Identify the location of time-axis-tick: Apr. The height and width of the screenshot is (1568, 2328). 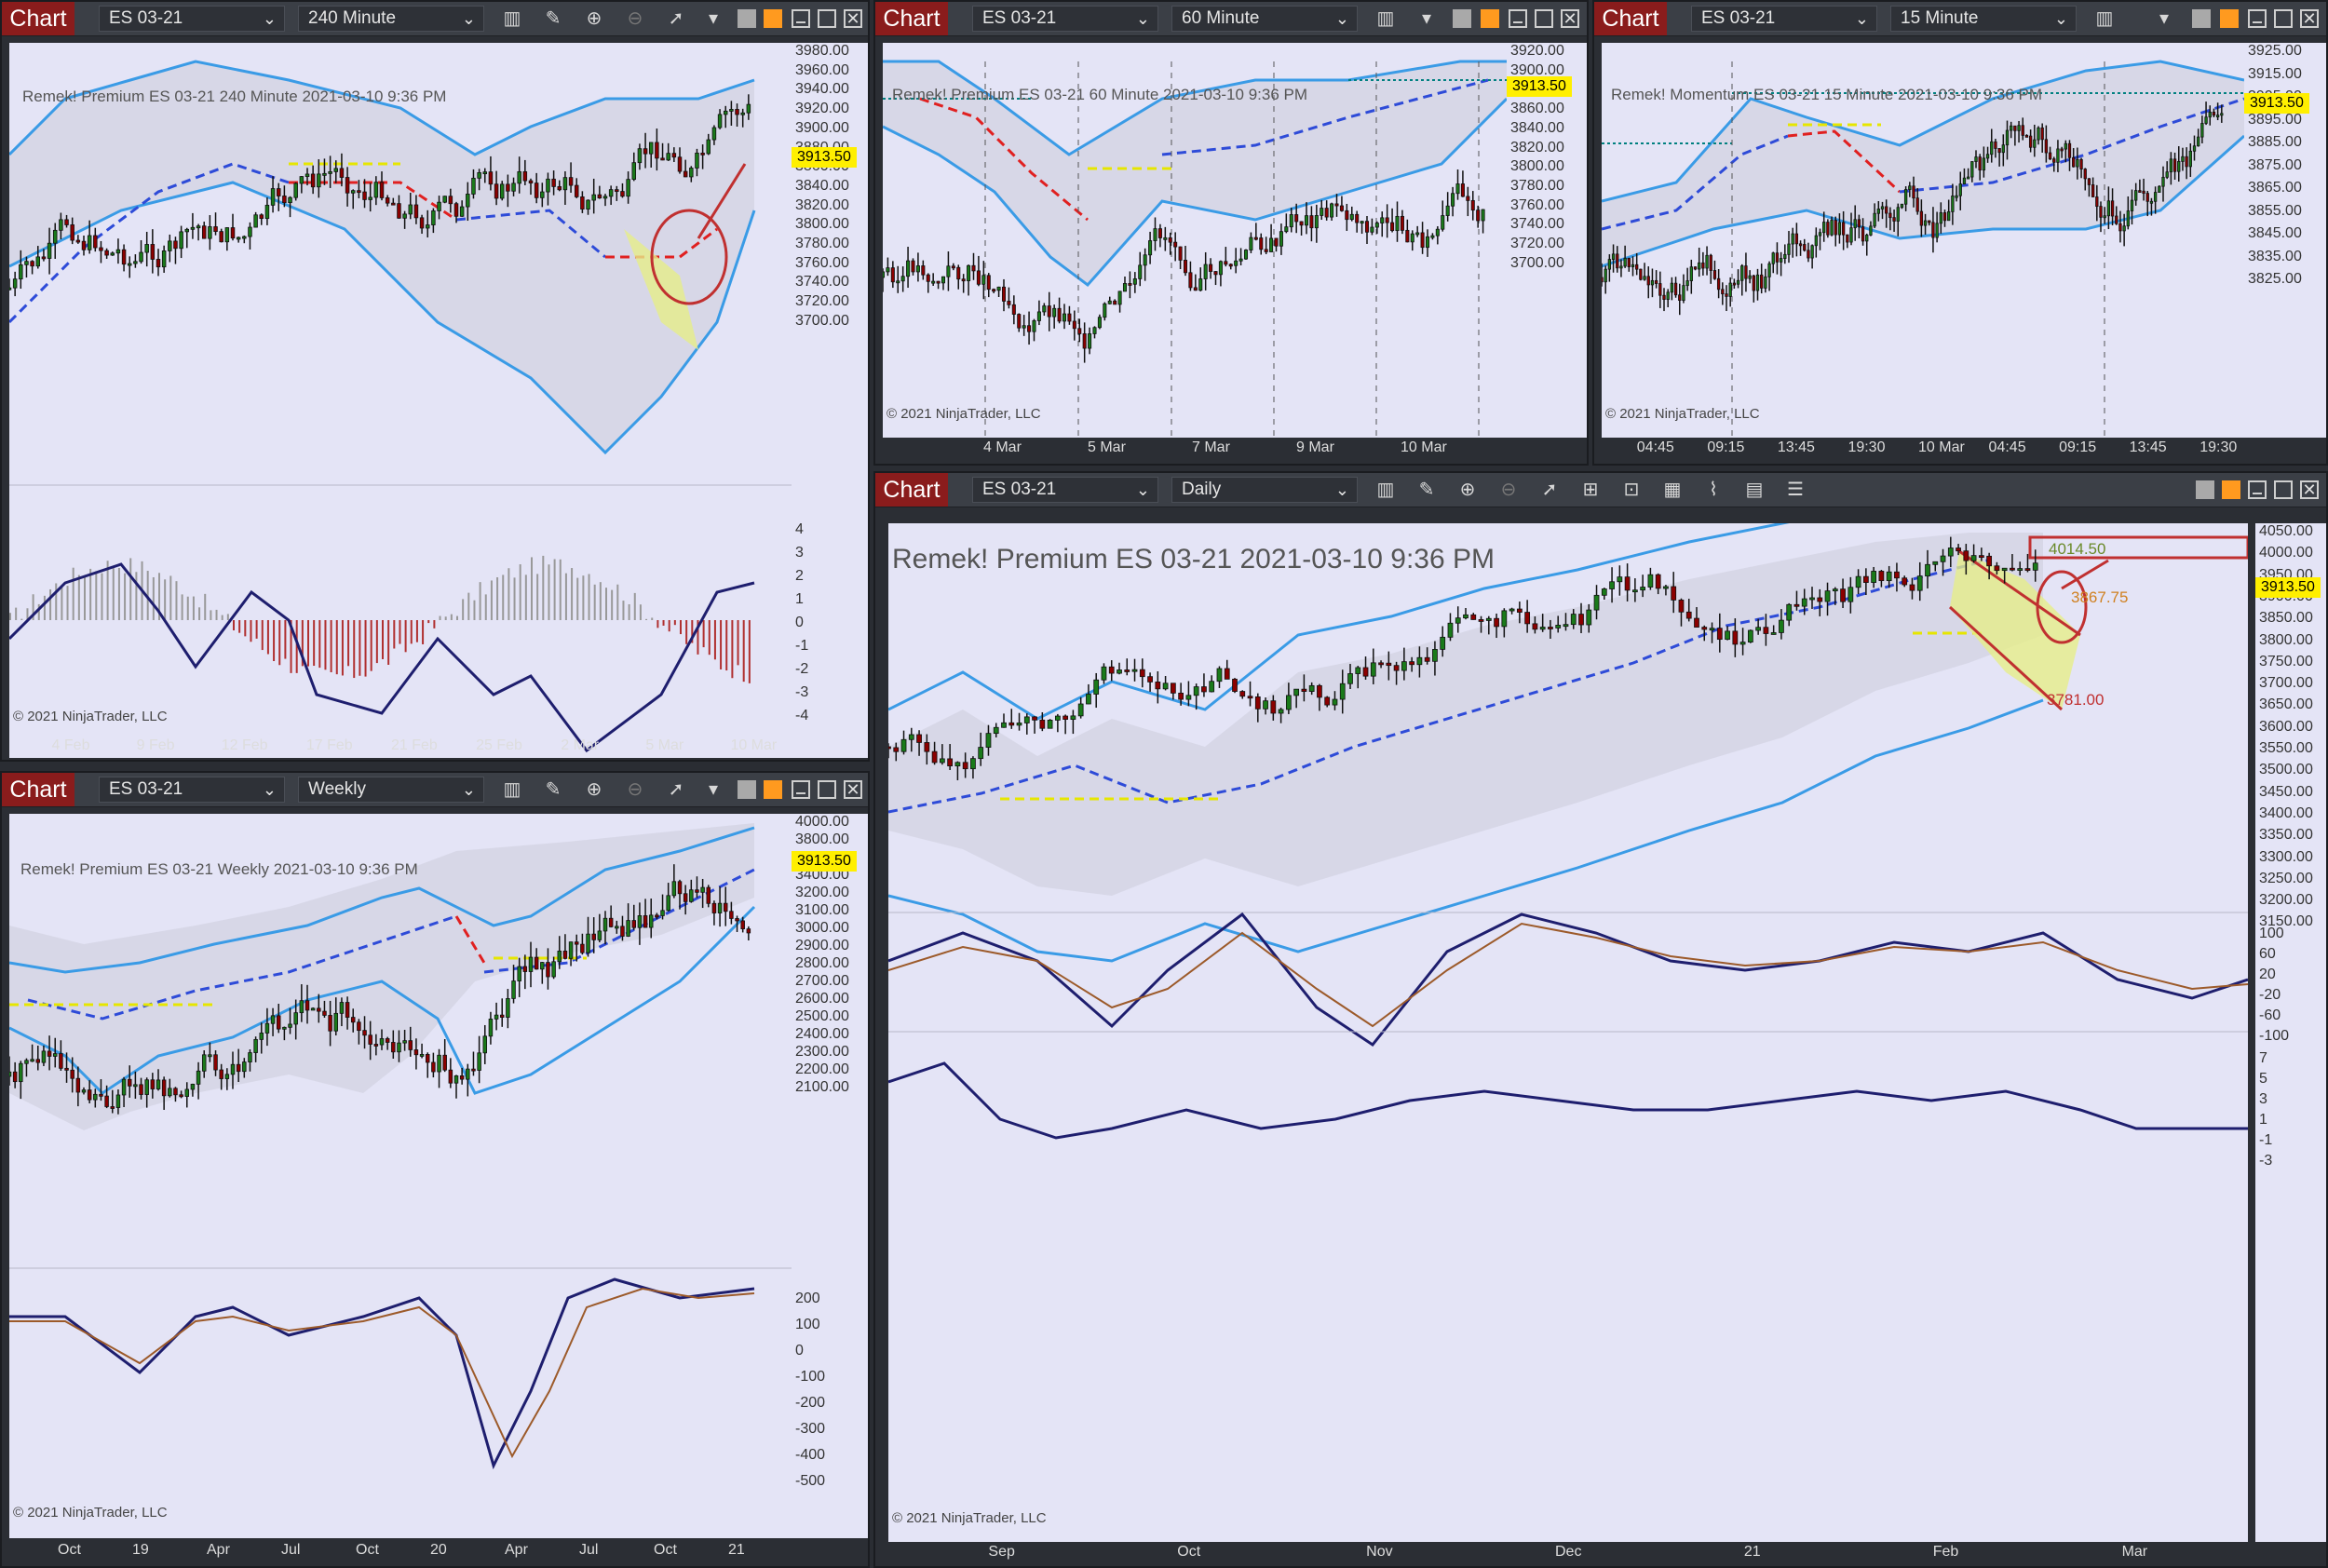
(218, 1550).